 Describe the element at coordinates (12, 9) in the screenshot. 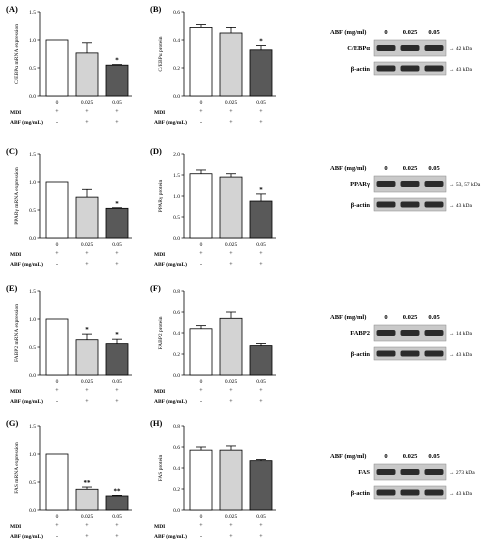

I see `panel-letter: (A)` at that location.